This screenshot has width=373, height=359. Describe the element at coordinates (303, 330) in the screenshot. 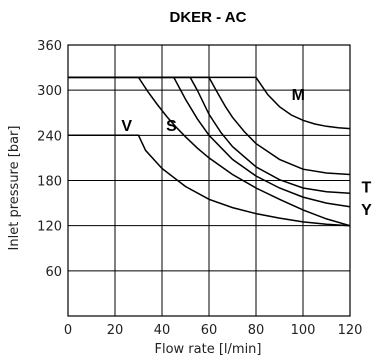

I see `x-tick-label: 100` at that location.